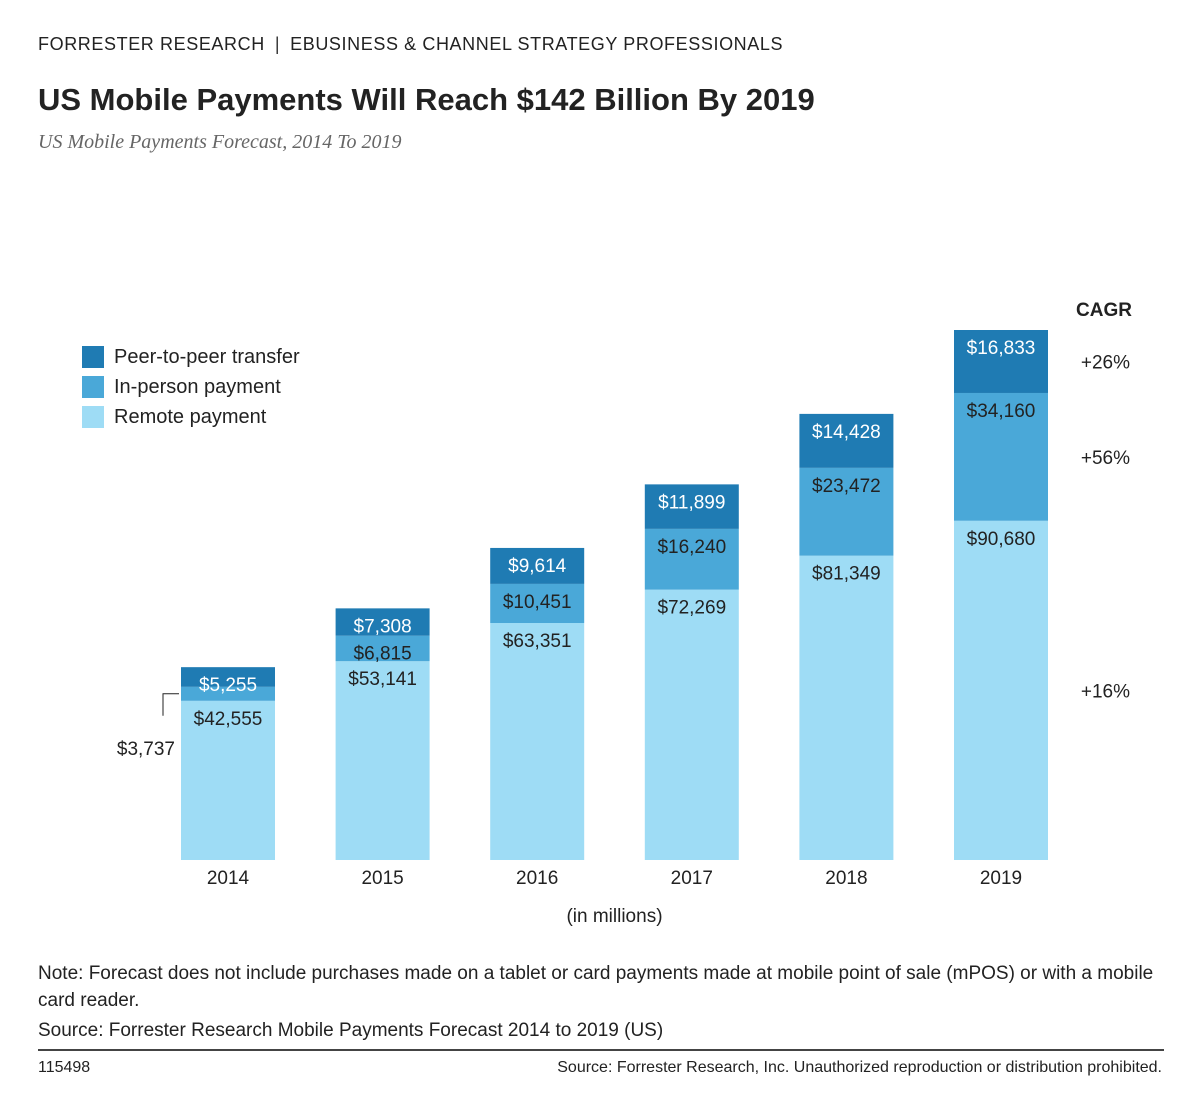  I want to click on x-tick-label-2015: 2015, so click(382, 878).